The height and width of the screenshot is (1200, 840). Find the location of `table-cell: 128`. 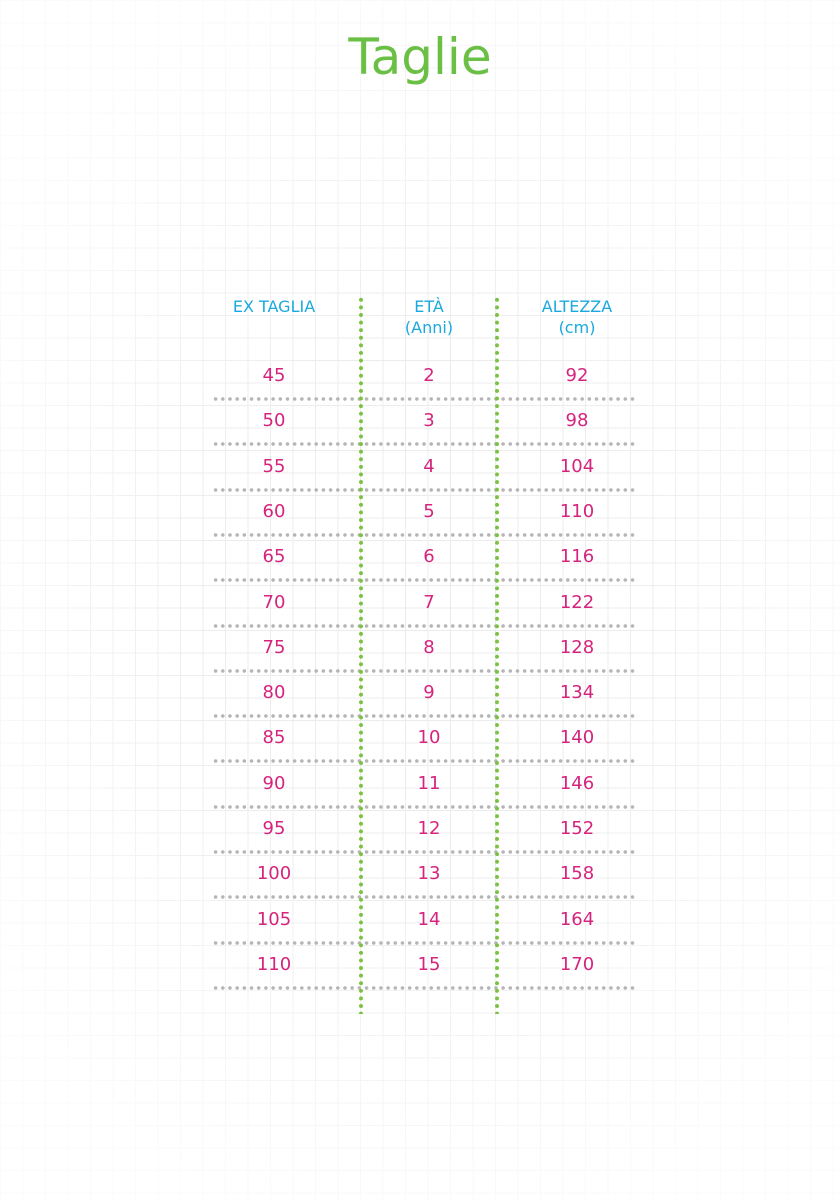

table-cell: 128 is located at coordinates (577, 647).